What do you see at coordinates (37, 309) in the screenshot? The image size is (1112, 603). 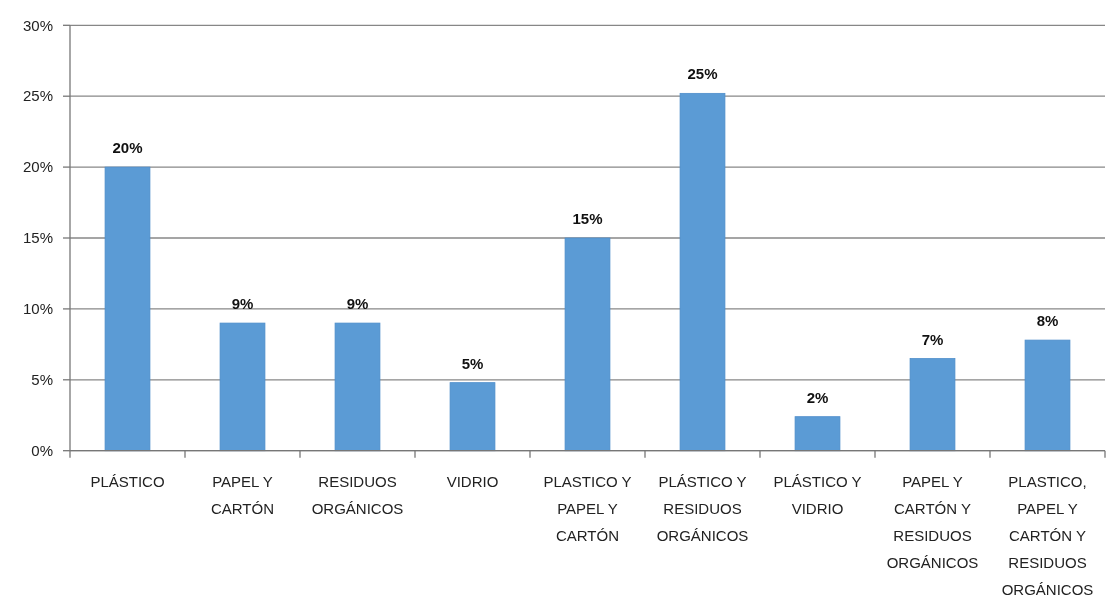 I see `y-tick-label: 10%` at bounding box center [37, 309].